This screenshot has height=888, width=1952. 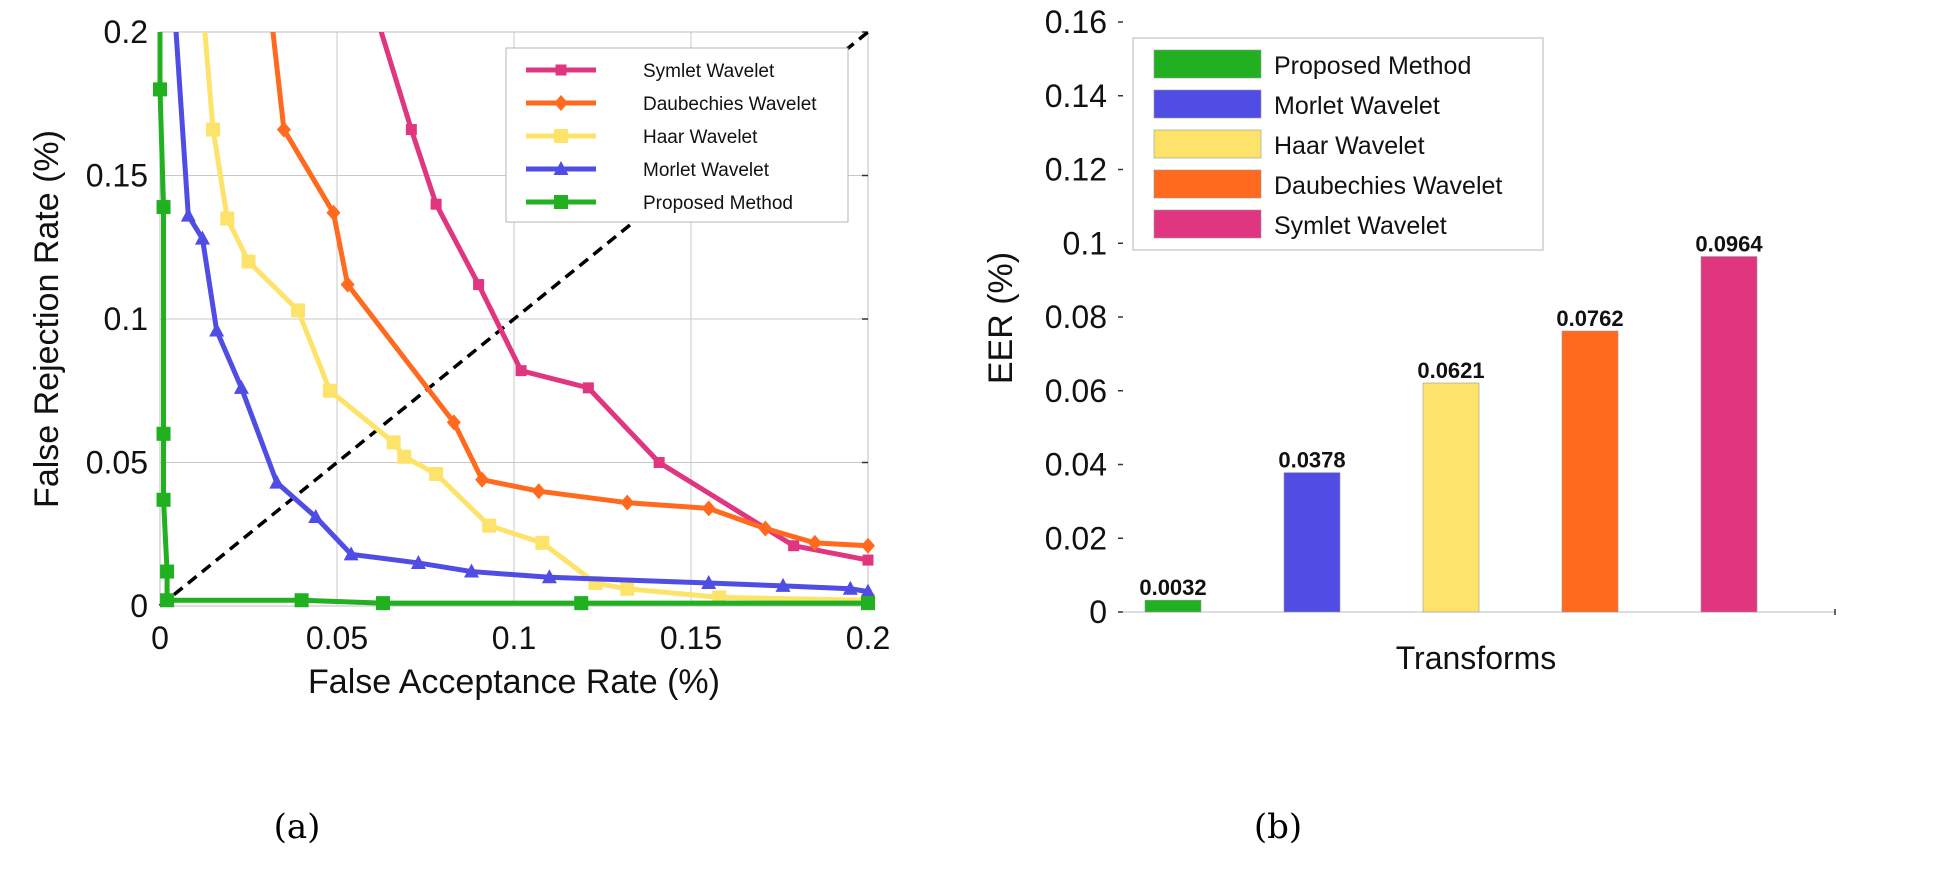 I want to click on y-tick-label: 0.08, so click(x=1076, y=317).